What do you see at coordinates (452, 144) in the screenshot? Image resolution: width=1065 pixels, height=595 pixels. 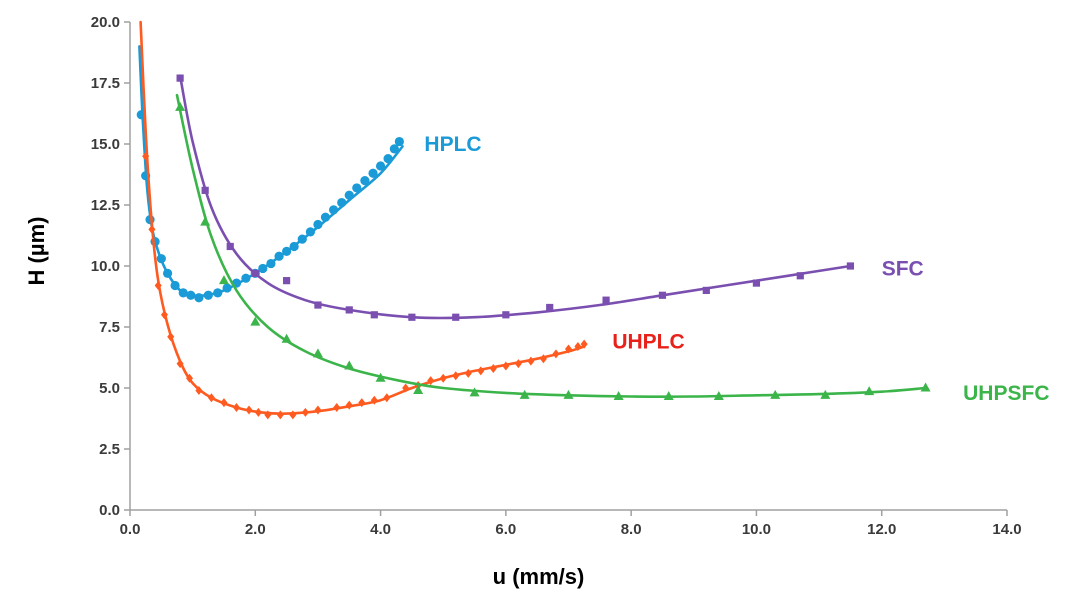 I see `series-label-hplc: HPLC` at bounding box center [452, 144].